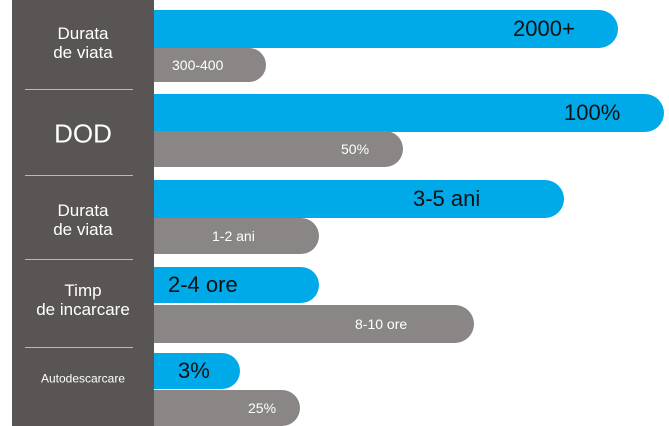  What do you see at coordinates (544, 28) in the screenshot?
I see `primary-bar-label-1: 2000+` at bounding box center [544, 28].